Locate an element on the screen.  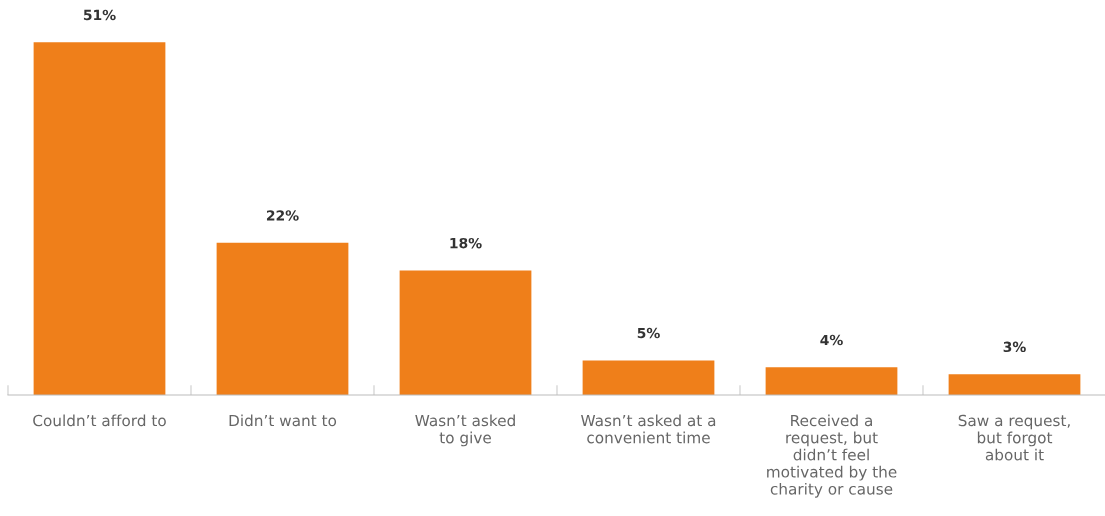
x-tick-label: Didn’t want to is located at coordinates (283, 420).